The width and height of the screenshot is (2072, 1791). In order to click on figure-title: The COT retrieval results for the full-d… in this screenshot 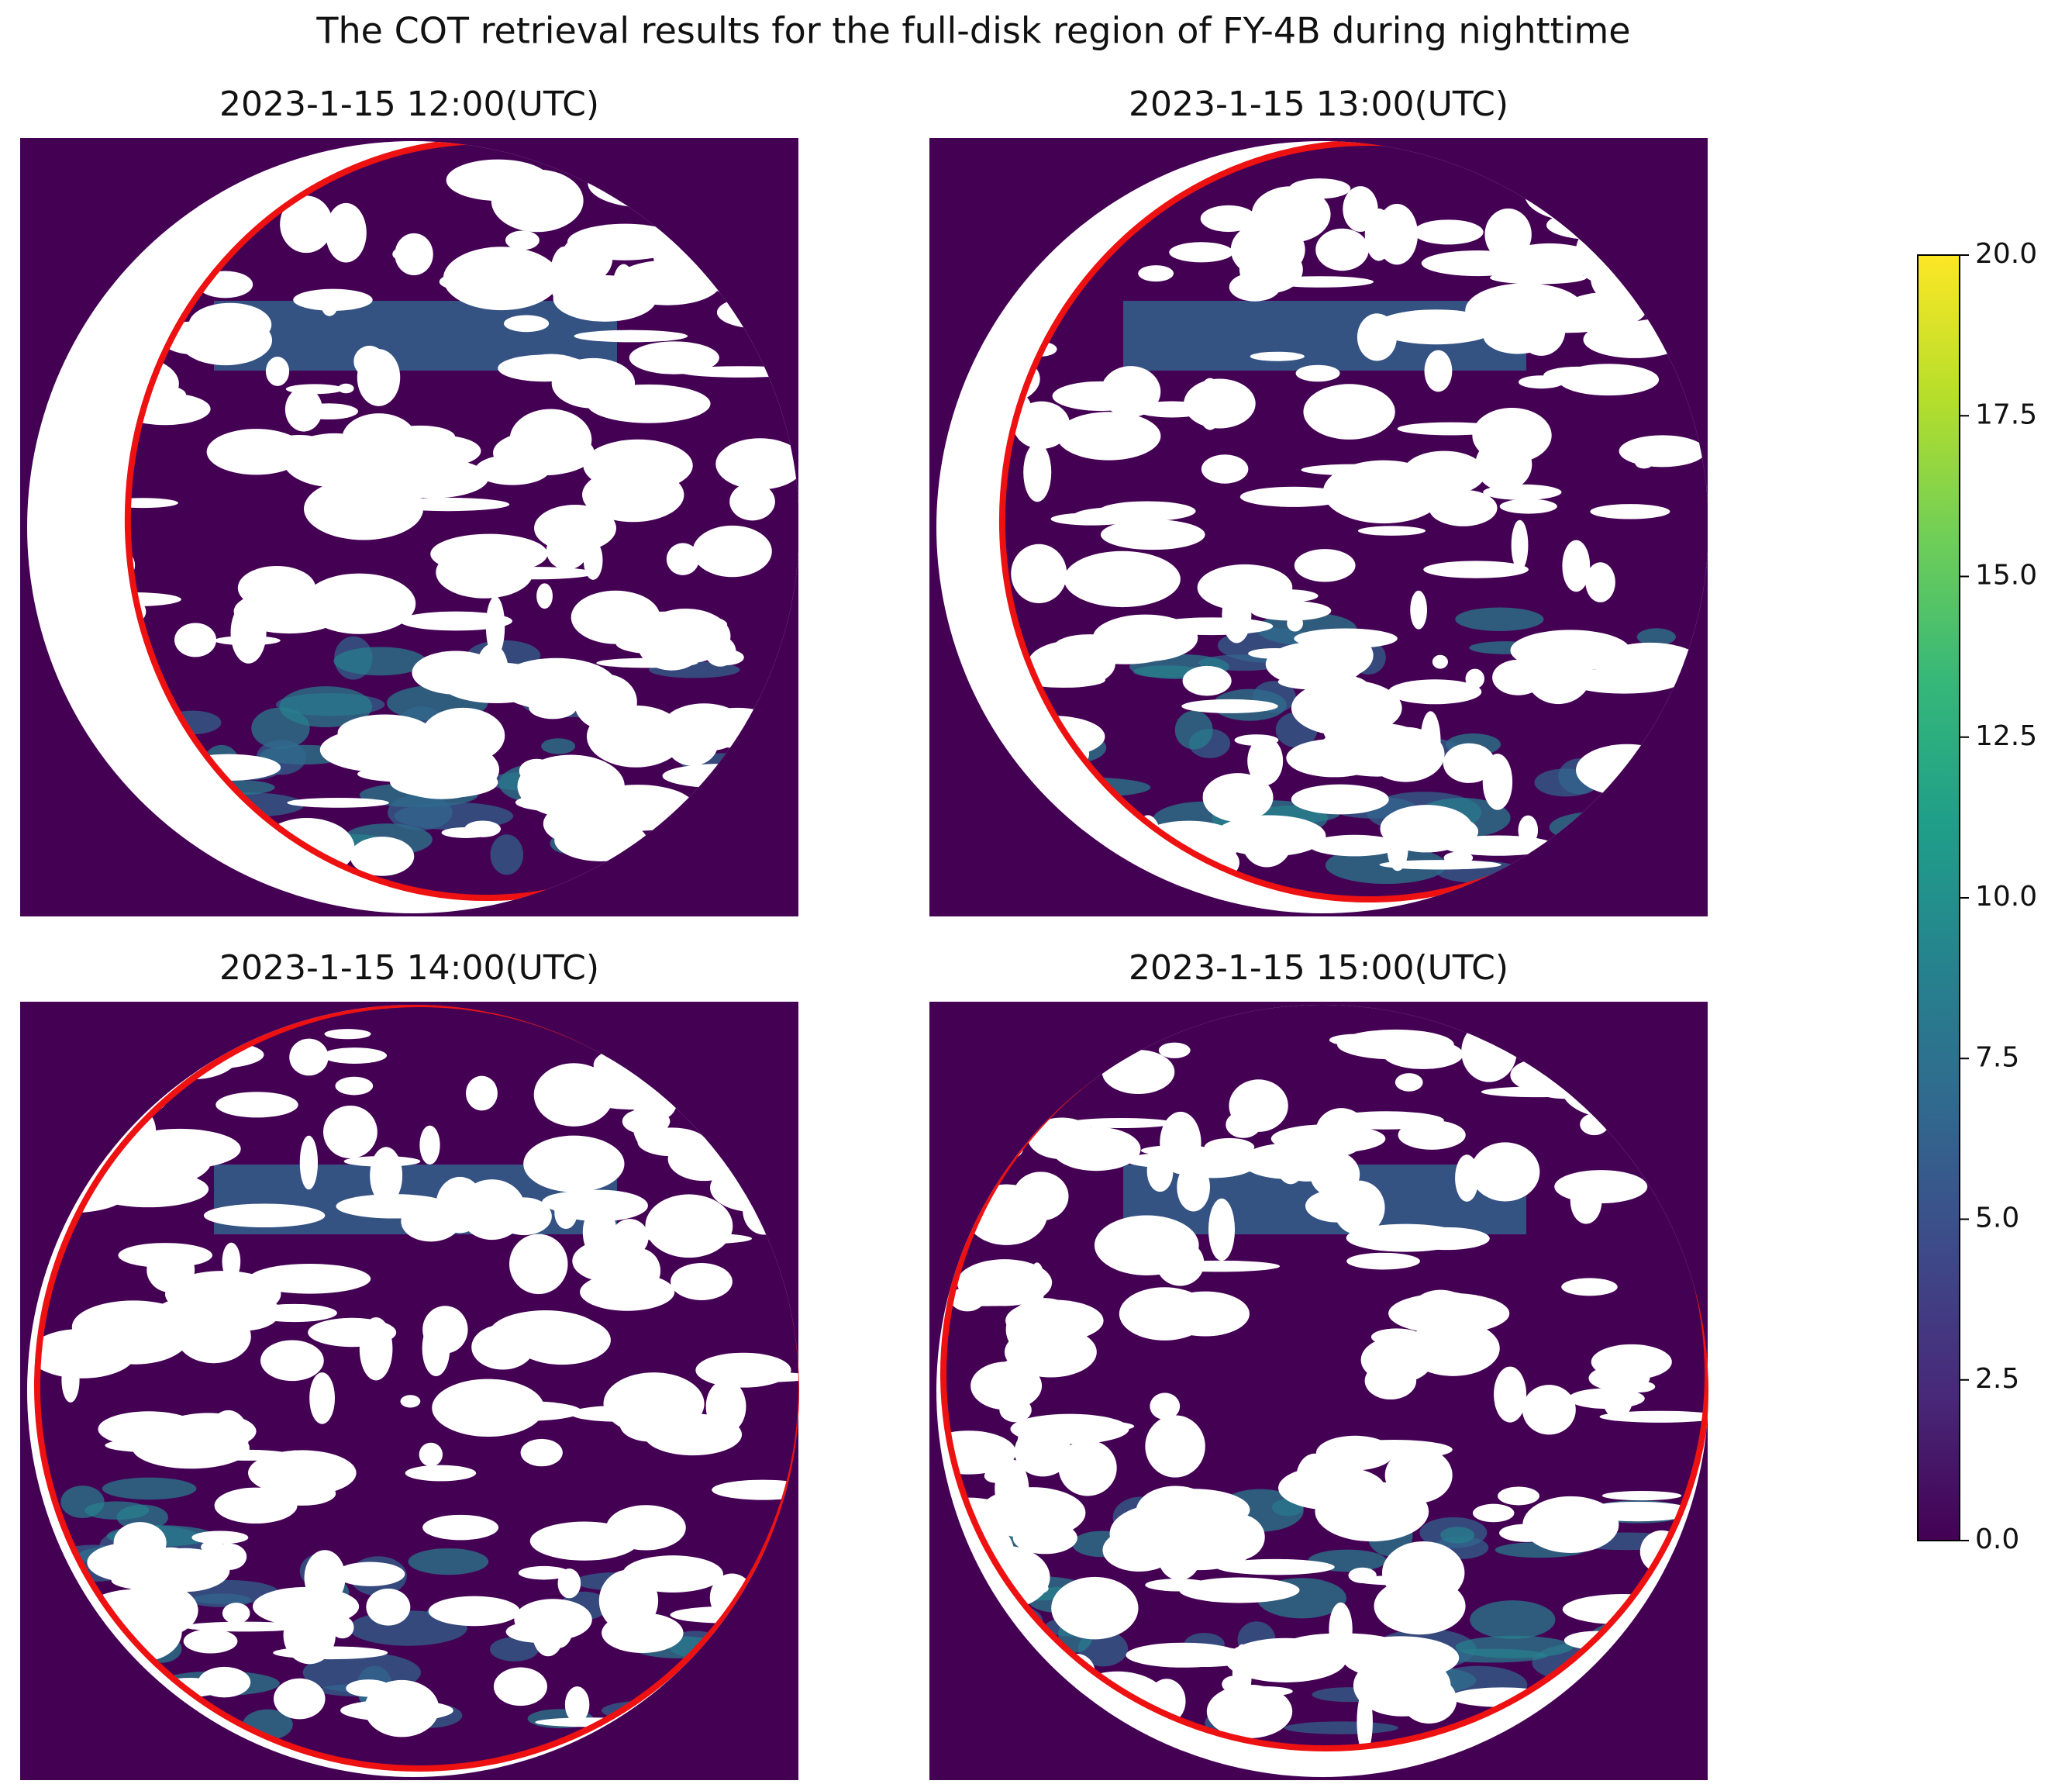, I will do `click(972, 31)`.